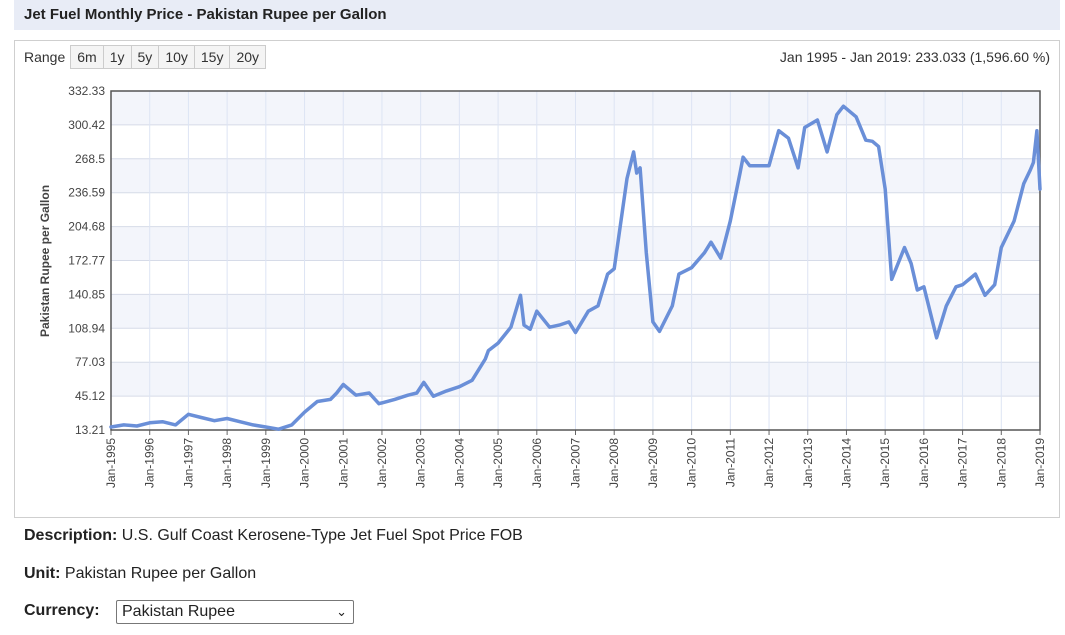 The height and width of the screenshot is (635, 1065). Describe the element at coordinates (86, 294) in the screenshot. I see `y-tick-label: 140.85` at that location.